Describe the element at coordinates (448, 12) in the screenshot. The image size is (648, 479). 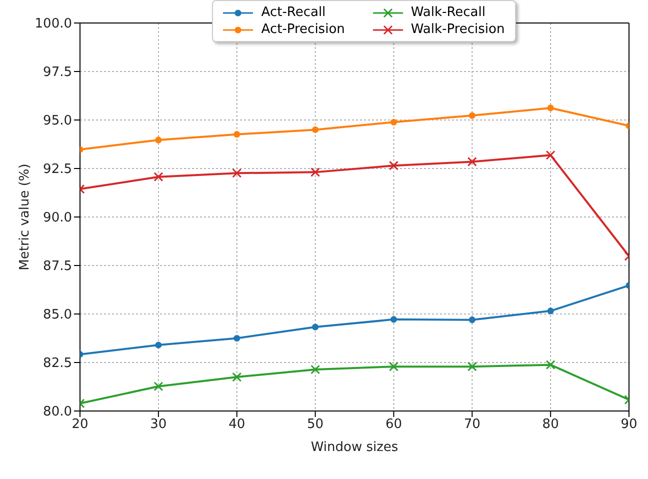
I see `legend-label: Walk-Recall` at that location.